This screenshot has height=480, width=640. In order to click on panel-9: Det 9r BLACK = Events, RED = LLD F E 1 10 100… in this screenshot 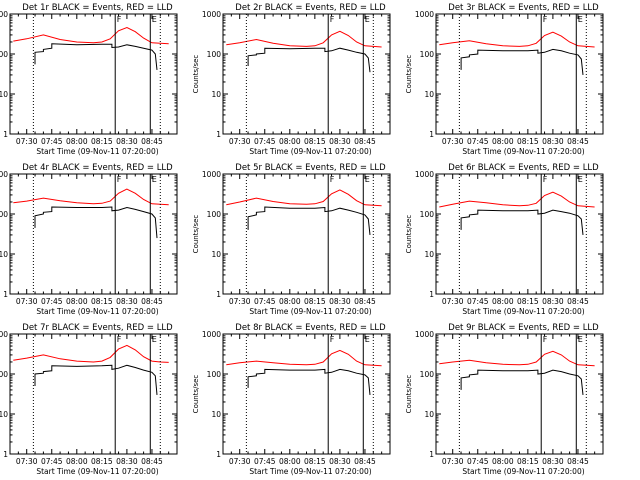, I will do `click(504, 399)`.